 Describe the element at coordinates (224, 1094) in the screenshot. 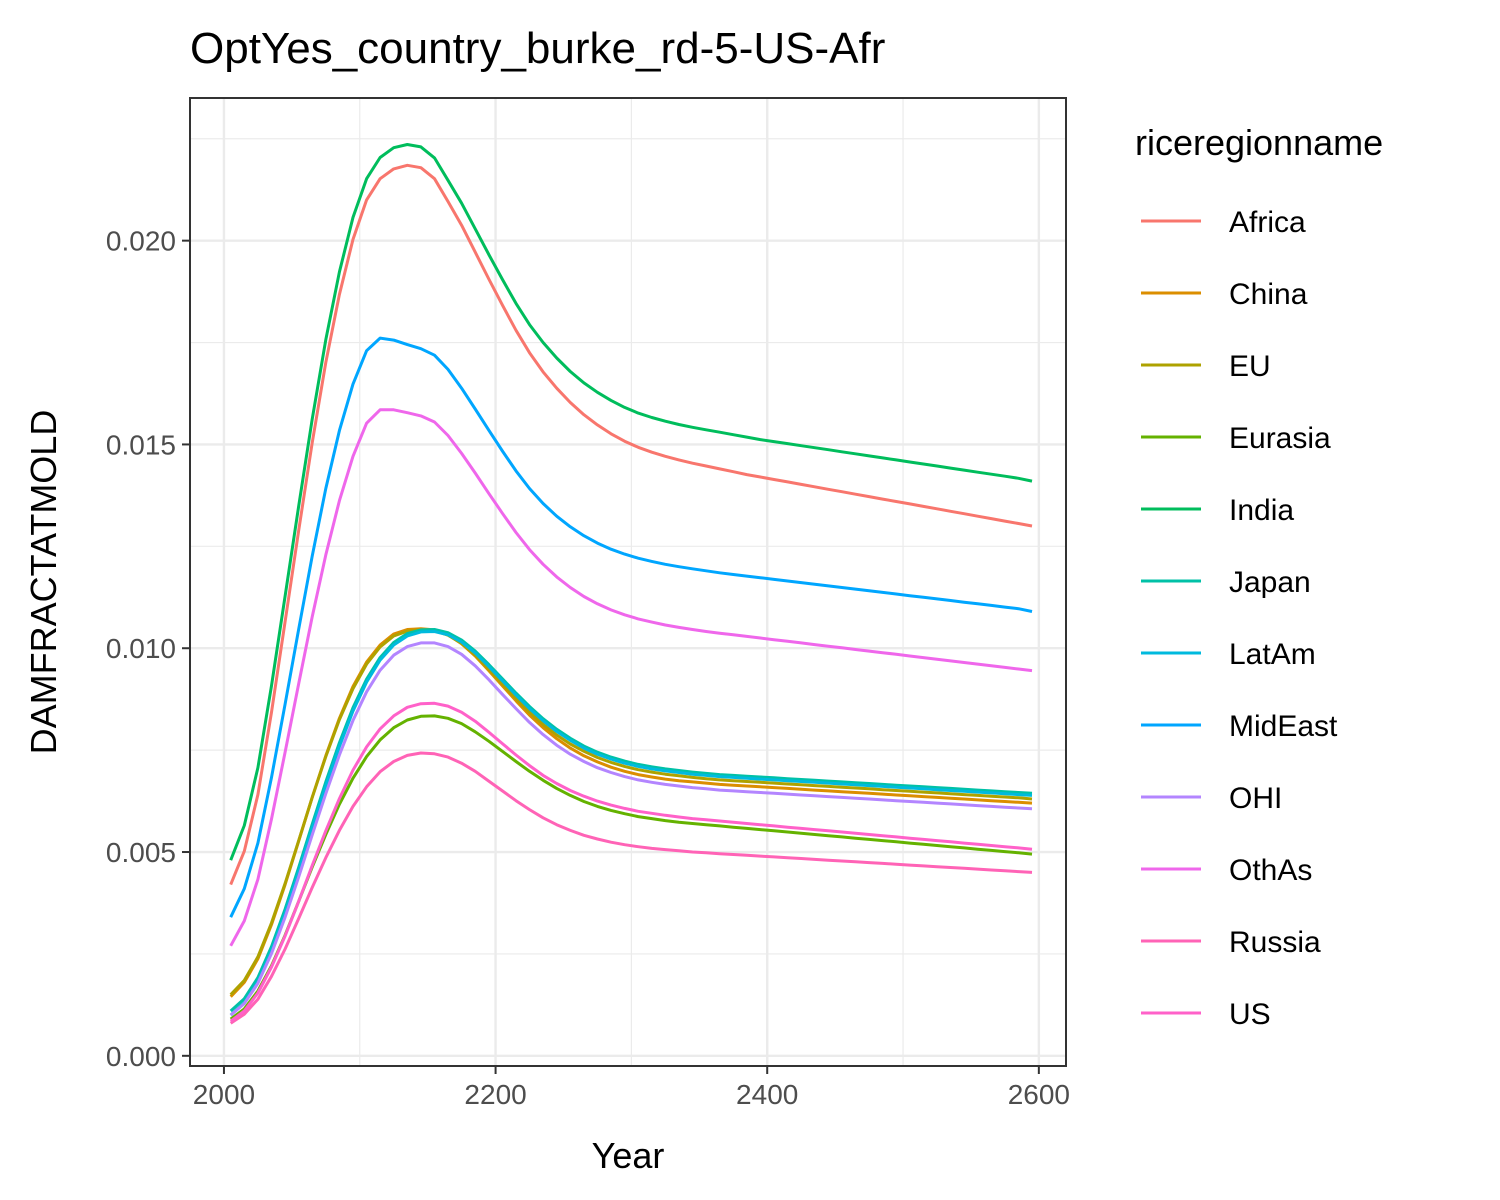

I see `x-tick-label: 2000` at that location.